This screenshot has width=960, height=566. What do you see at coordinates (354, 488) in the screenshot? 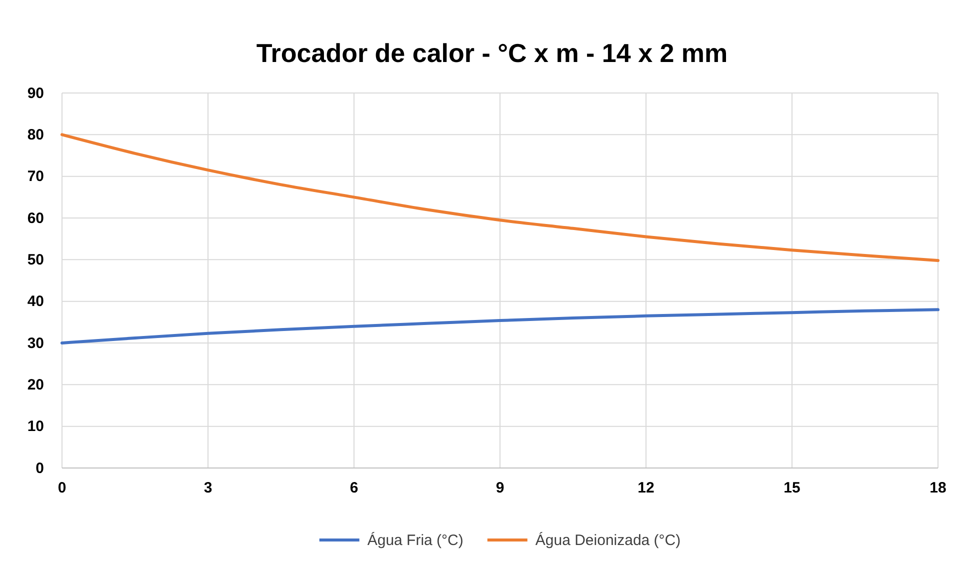
I see `x-tick-label: 6` at bounding box center [354, 488].